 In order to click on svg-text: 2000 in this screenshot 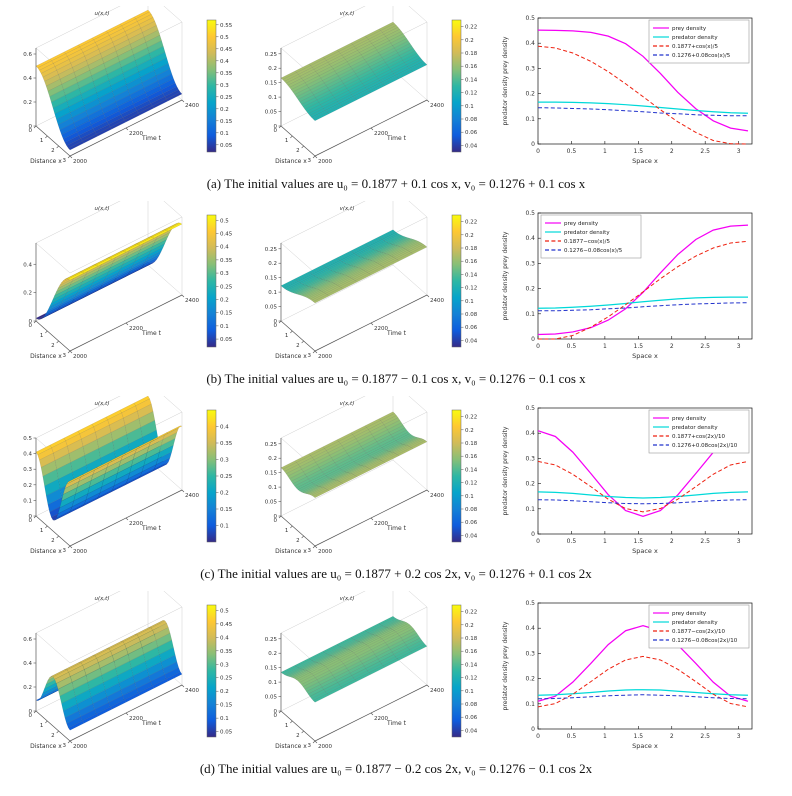, I will do `click(325, 747)`.